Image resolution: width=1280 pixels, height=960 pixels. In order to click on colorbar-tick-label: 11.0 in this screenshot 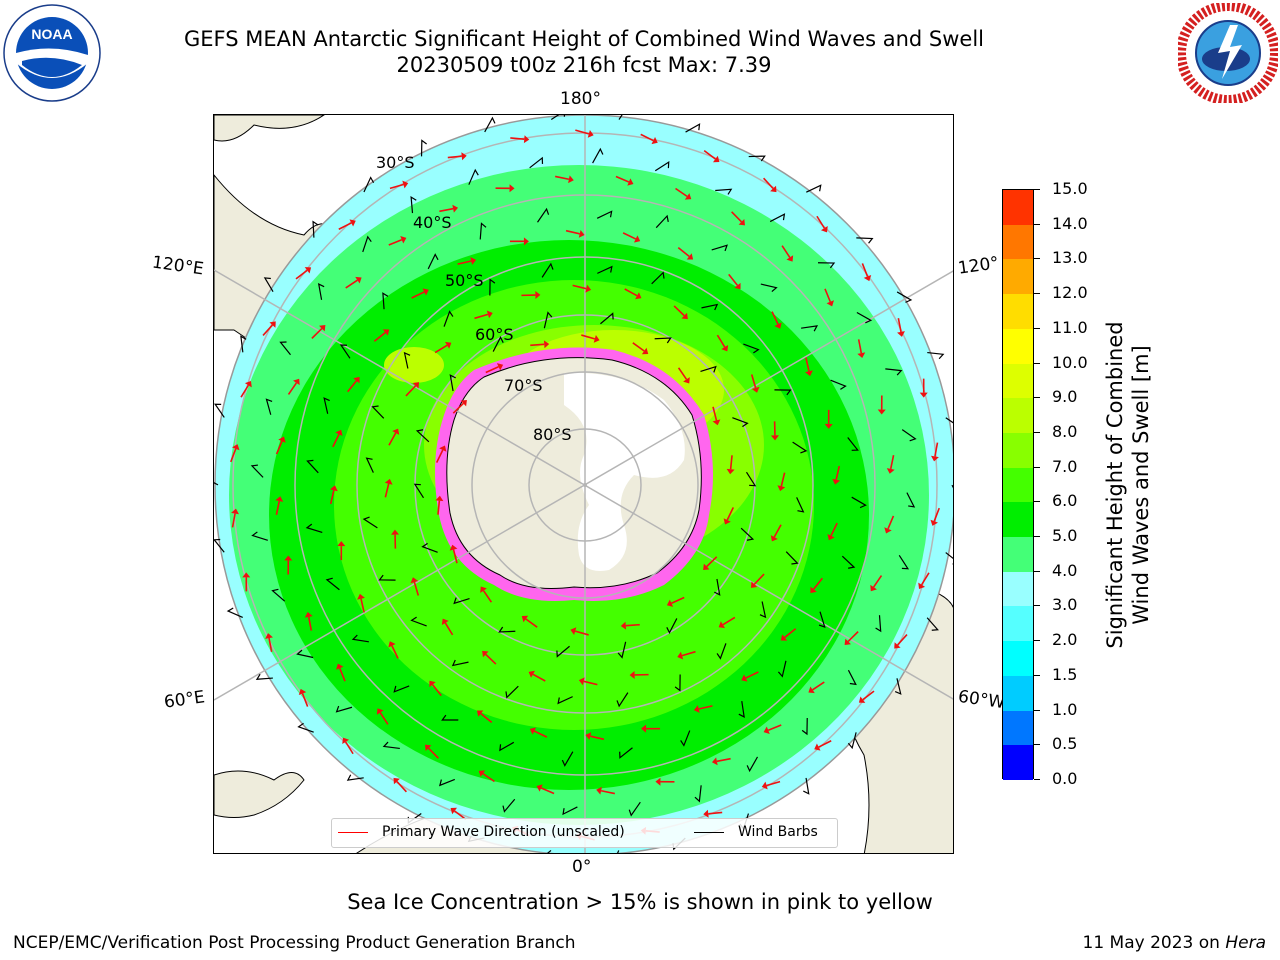, I will do `click(1070, 327)`.